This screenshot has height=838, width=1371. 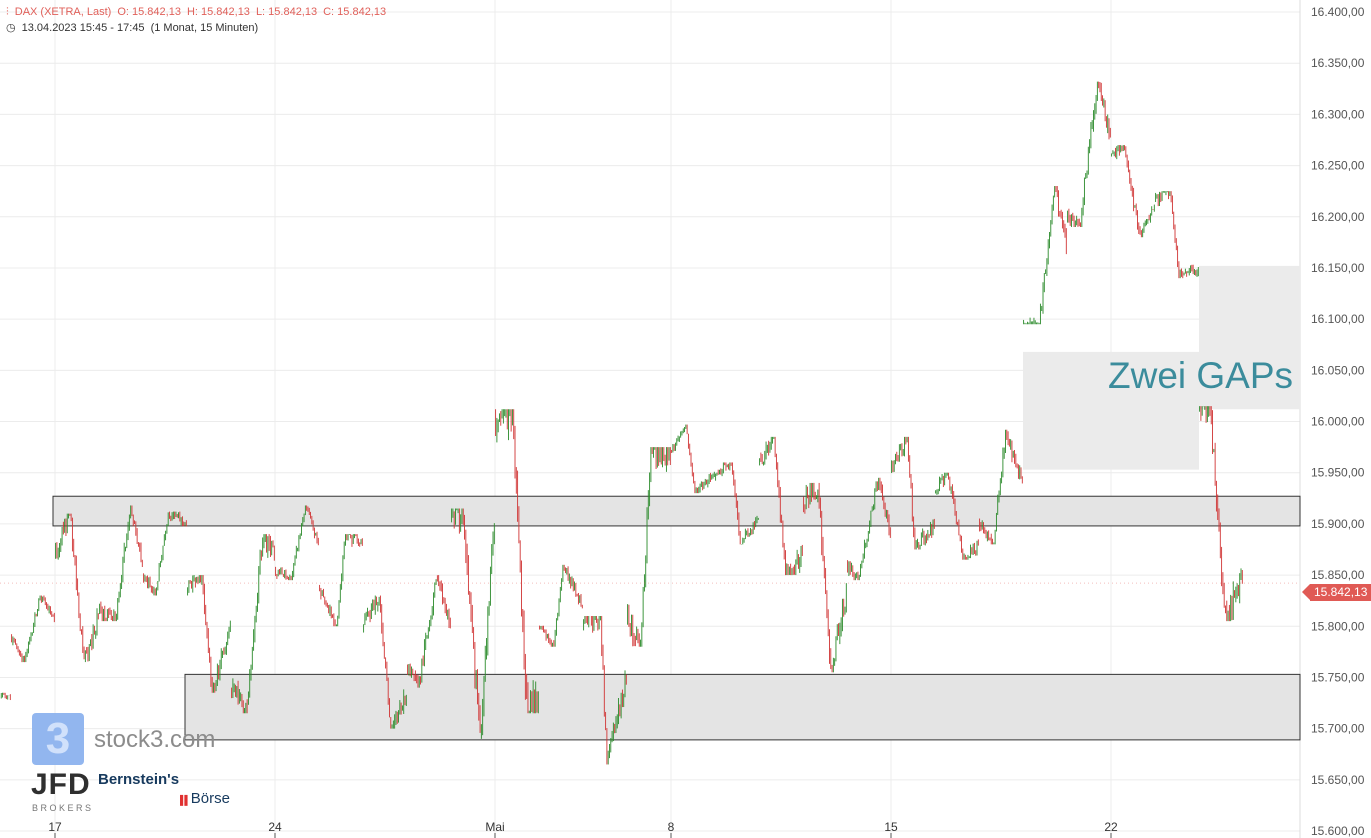 I want to click on clock-icon: ◷, so click(x=11, y=28).